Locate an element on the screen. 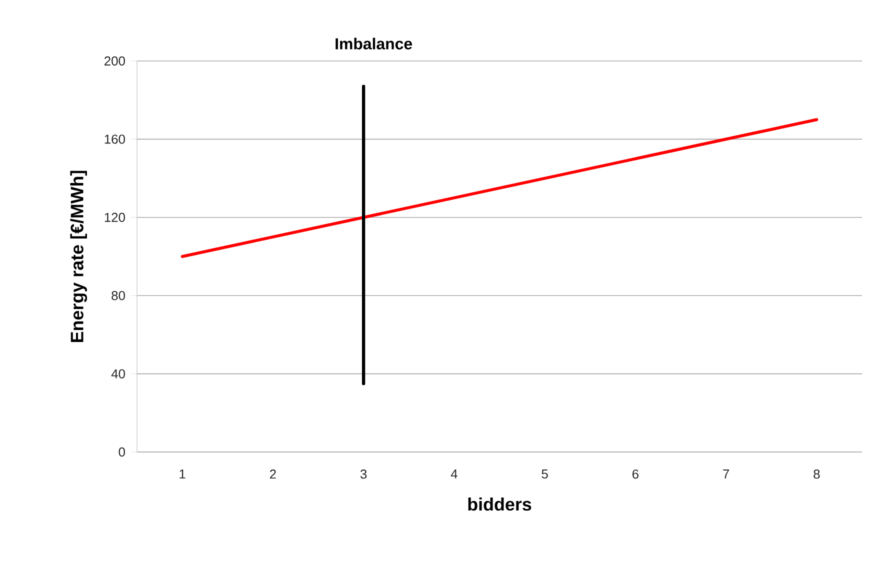  x-tick-label: 8 is located at coordinates (817, 474).